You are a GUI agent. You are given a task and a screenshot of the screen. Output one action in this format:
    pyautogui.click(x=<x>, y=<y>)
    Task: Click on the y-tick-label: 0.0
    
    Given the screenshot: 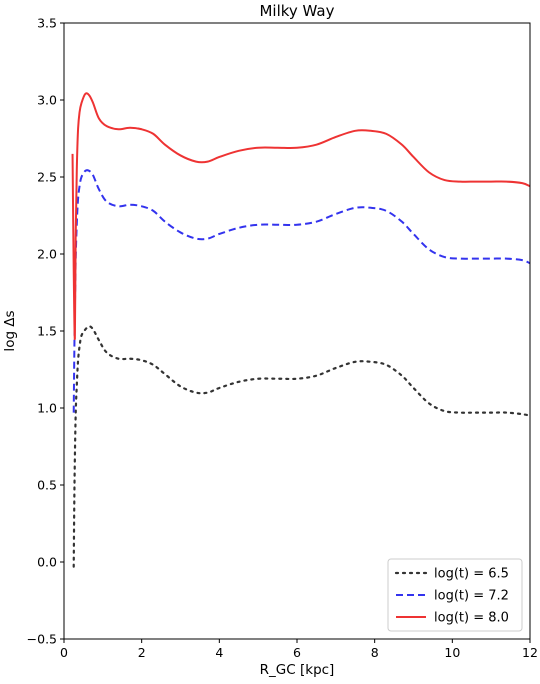 What is the action you would take?
    pyautogui.click(x=47, y=562)
    